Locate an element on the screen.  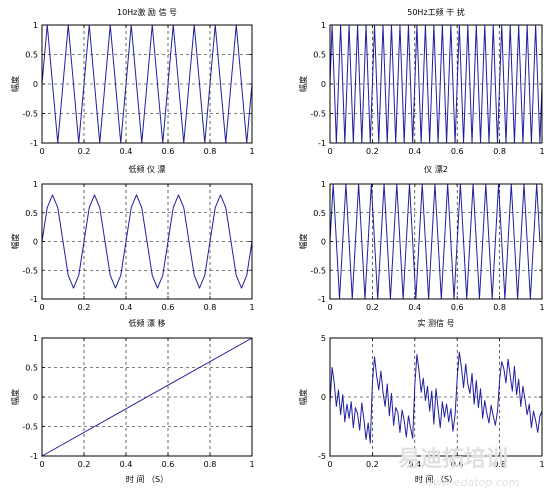
subplot-4: 0 0.2 0.4 0.6 0.8 1 -1 -0.5 0 0.5 1 幅度 仪 漂2 is located at coordinates (421, 238).